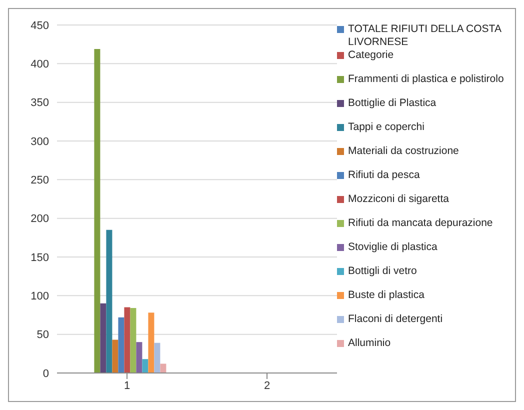  Describe the element at coordinates (39, 258) in the screenshot. I see `y-tick-label: 150` at that location.